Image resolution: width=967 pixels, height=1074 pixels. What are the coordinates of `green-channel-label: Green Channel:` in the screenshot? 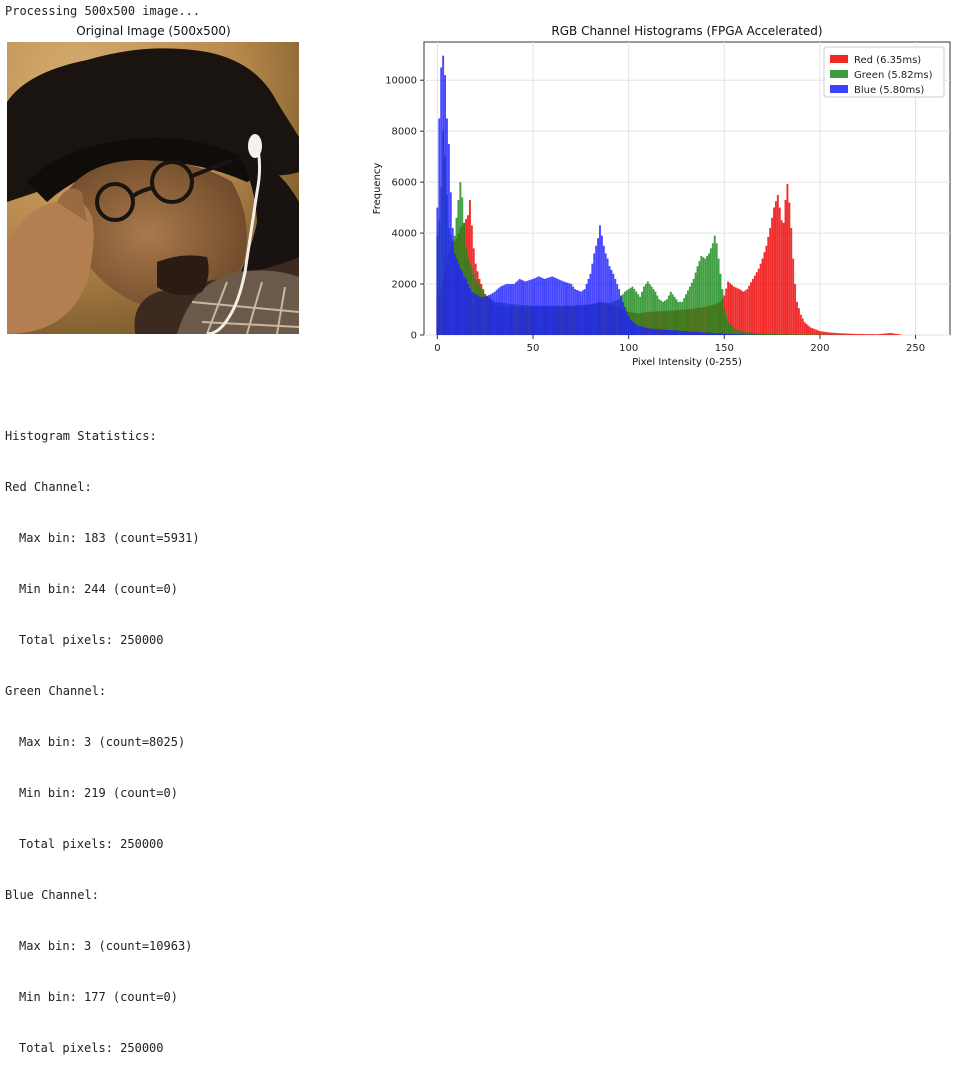 It's located at (102, 691).